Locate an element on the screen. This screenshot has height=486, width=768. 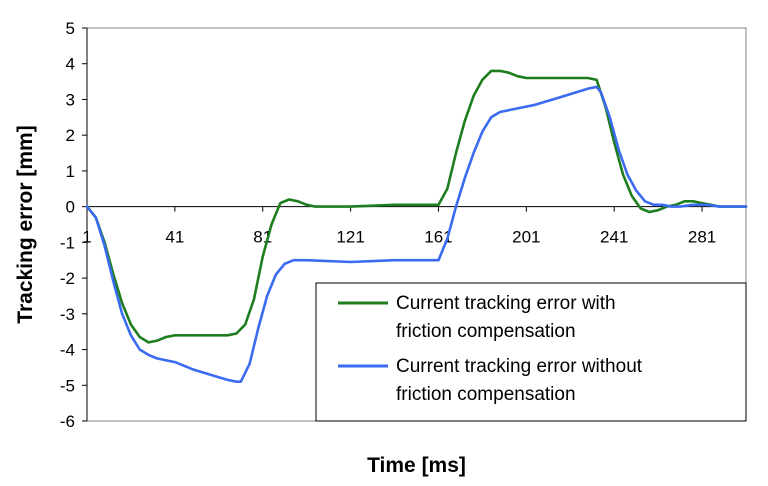
y-axis-title: Tracking error [mm] is located at coordinates (25, 224).